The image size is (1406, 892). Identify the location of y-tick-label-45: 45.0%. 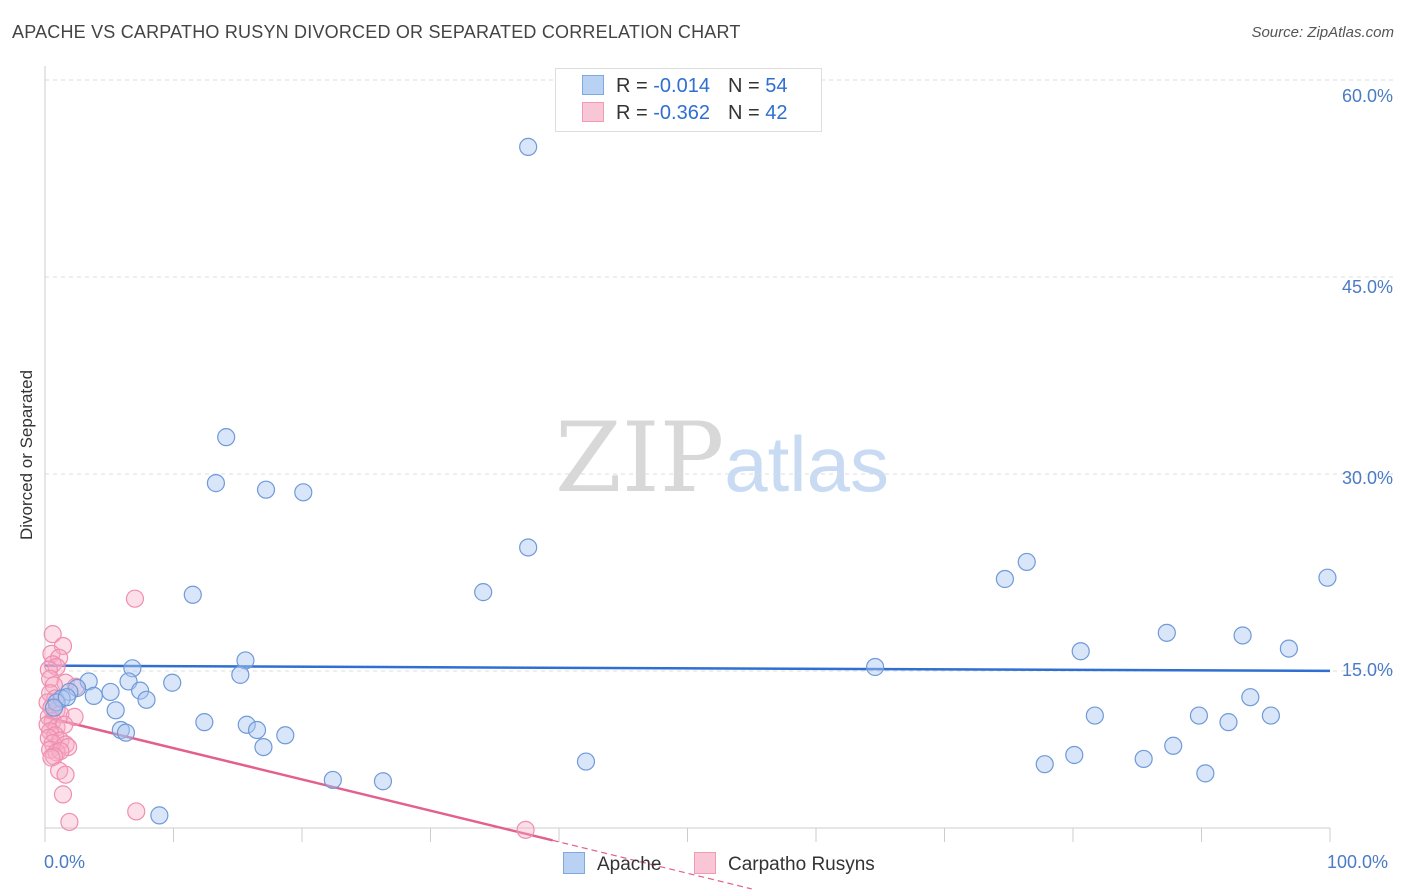
(1367, 287).